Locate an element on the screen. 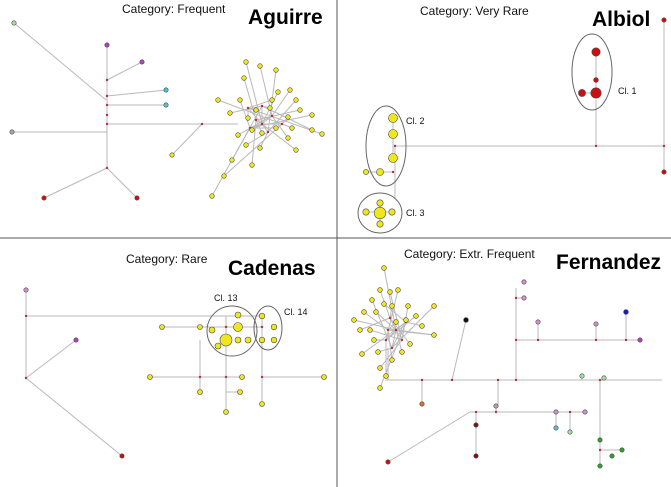 The image size is (671, 487). cluster-hull-cl14 is located at coordinates (268, 328).